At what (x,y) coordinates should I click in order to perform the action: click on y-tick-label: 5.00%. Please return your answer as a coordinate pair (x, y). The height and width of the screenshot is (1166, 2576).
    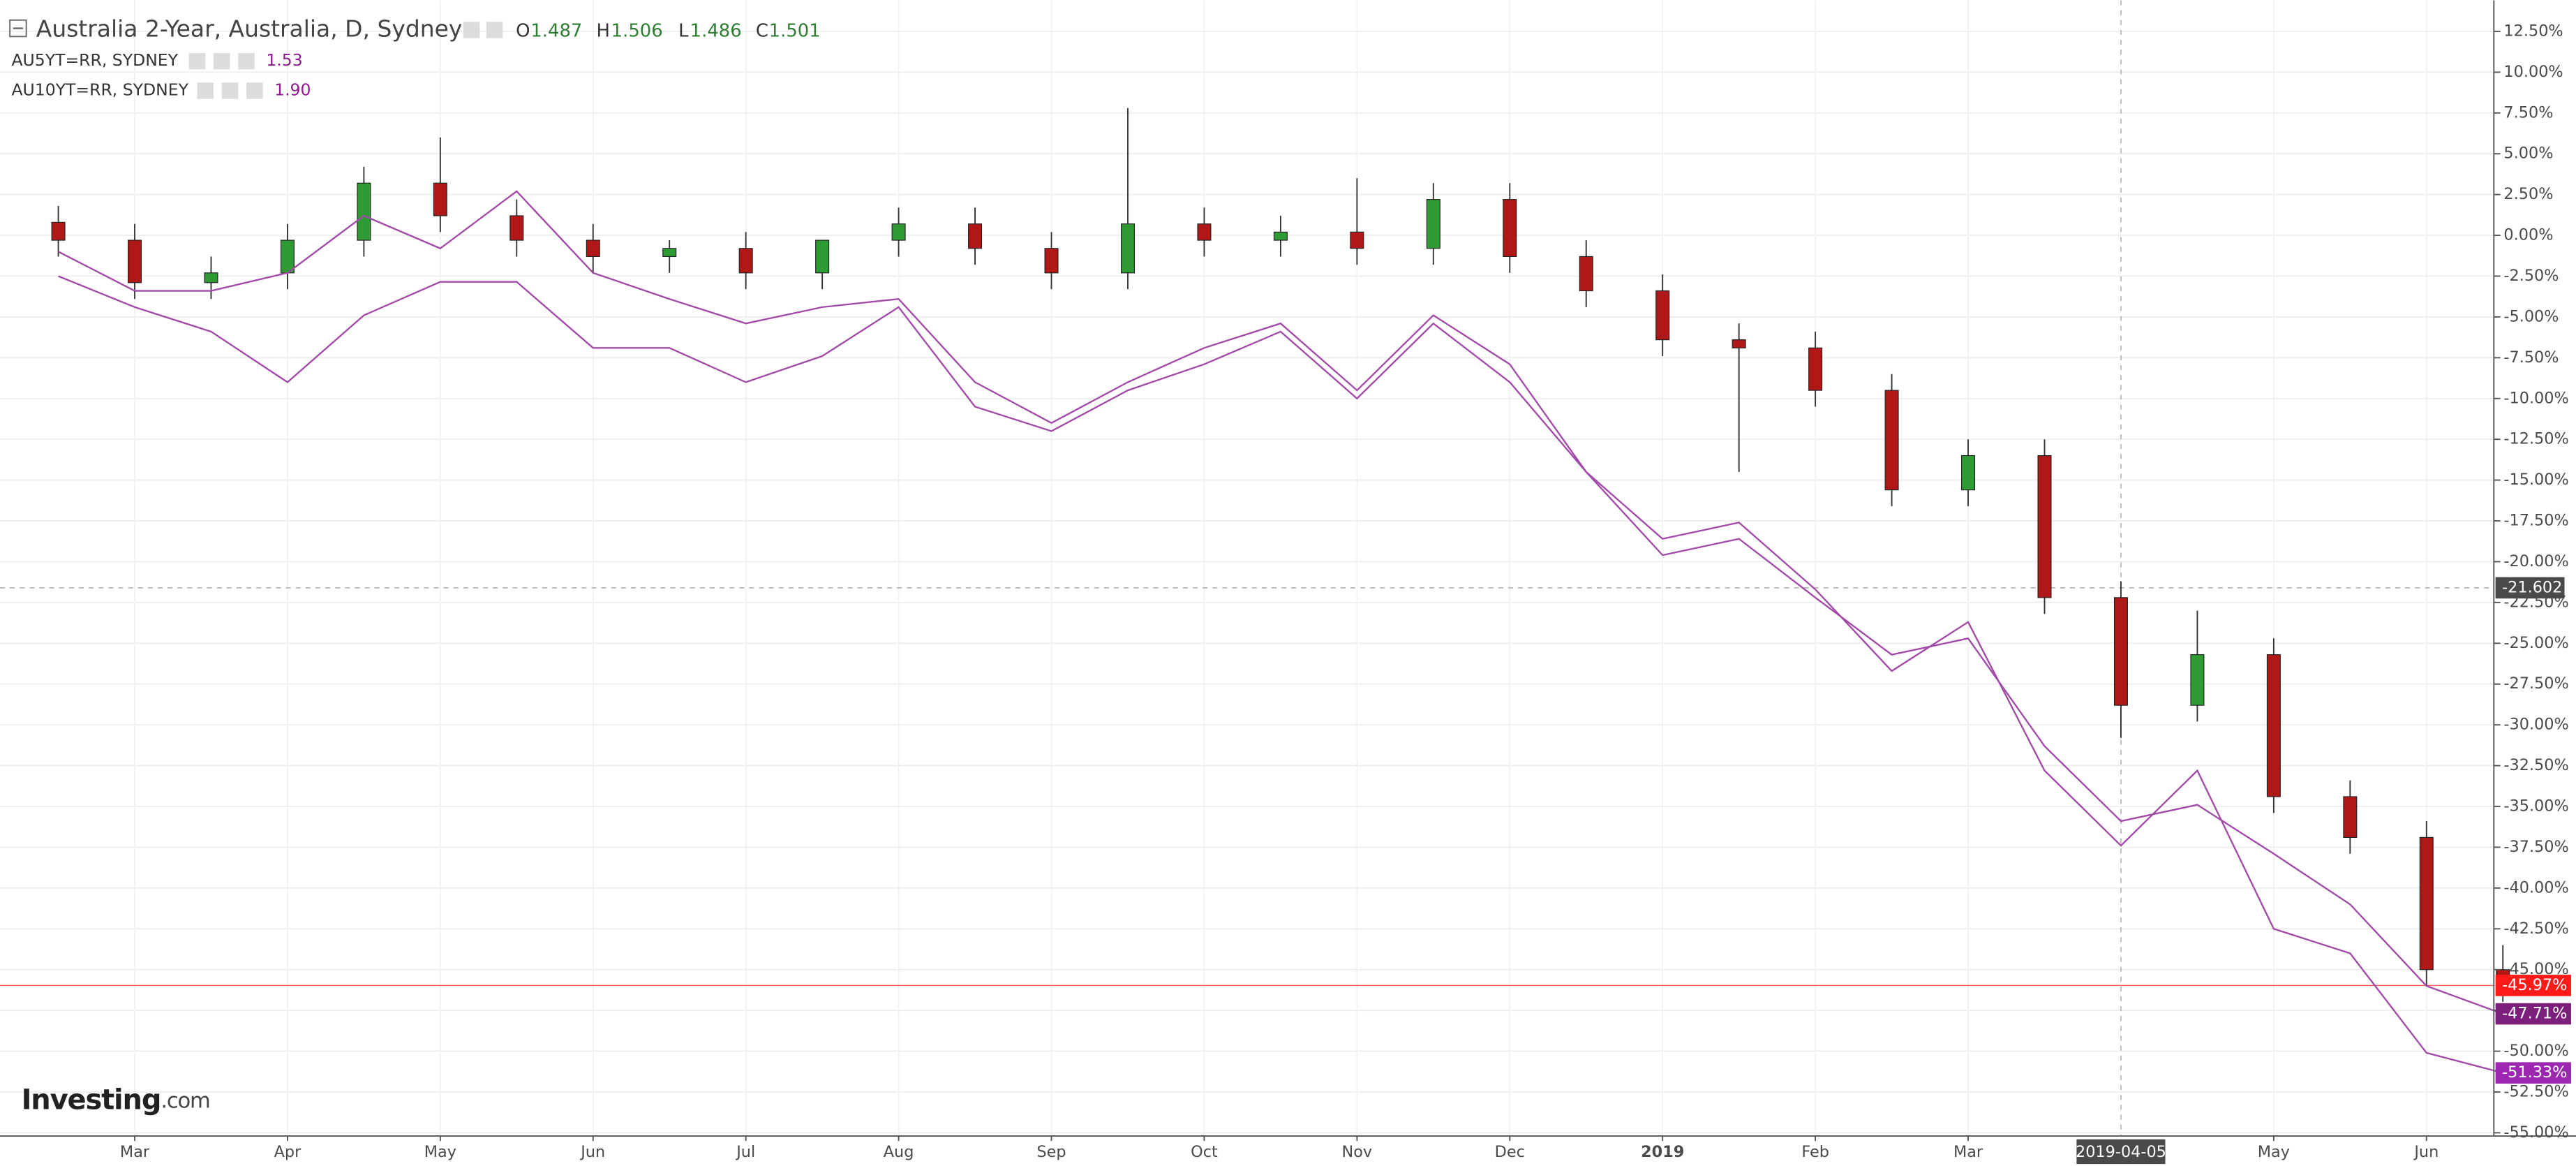
    Looking at the image, I should click on (2528, 154).